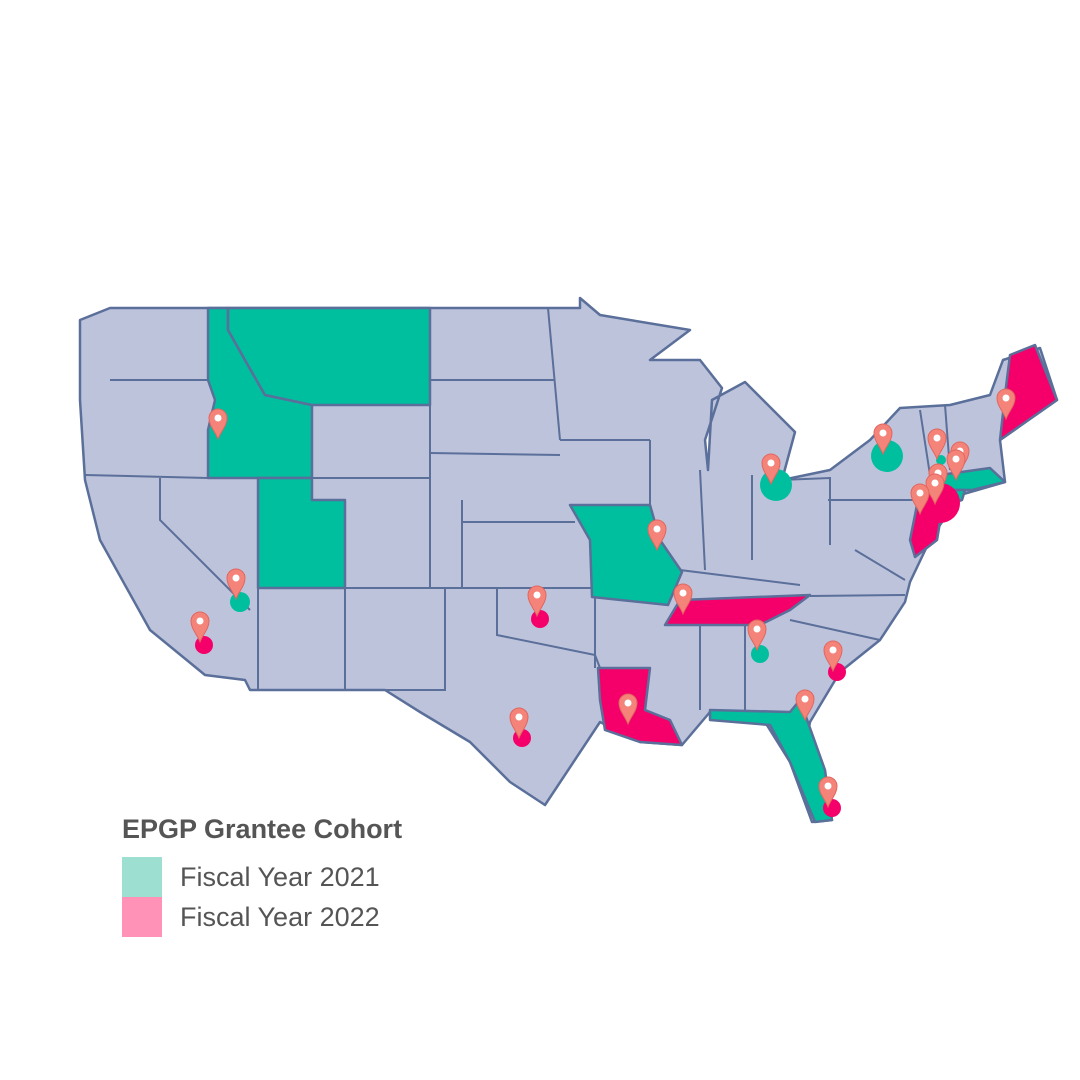 The width and height of the screenshot is (1080, 1080). Describe the element at coordinates (640, 706) in the screenshot. I see `state-louisiana` at that location.